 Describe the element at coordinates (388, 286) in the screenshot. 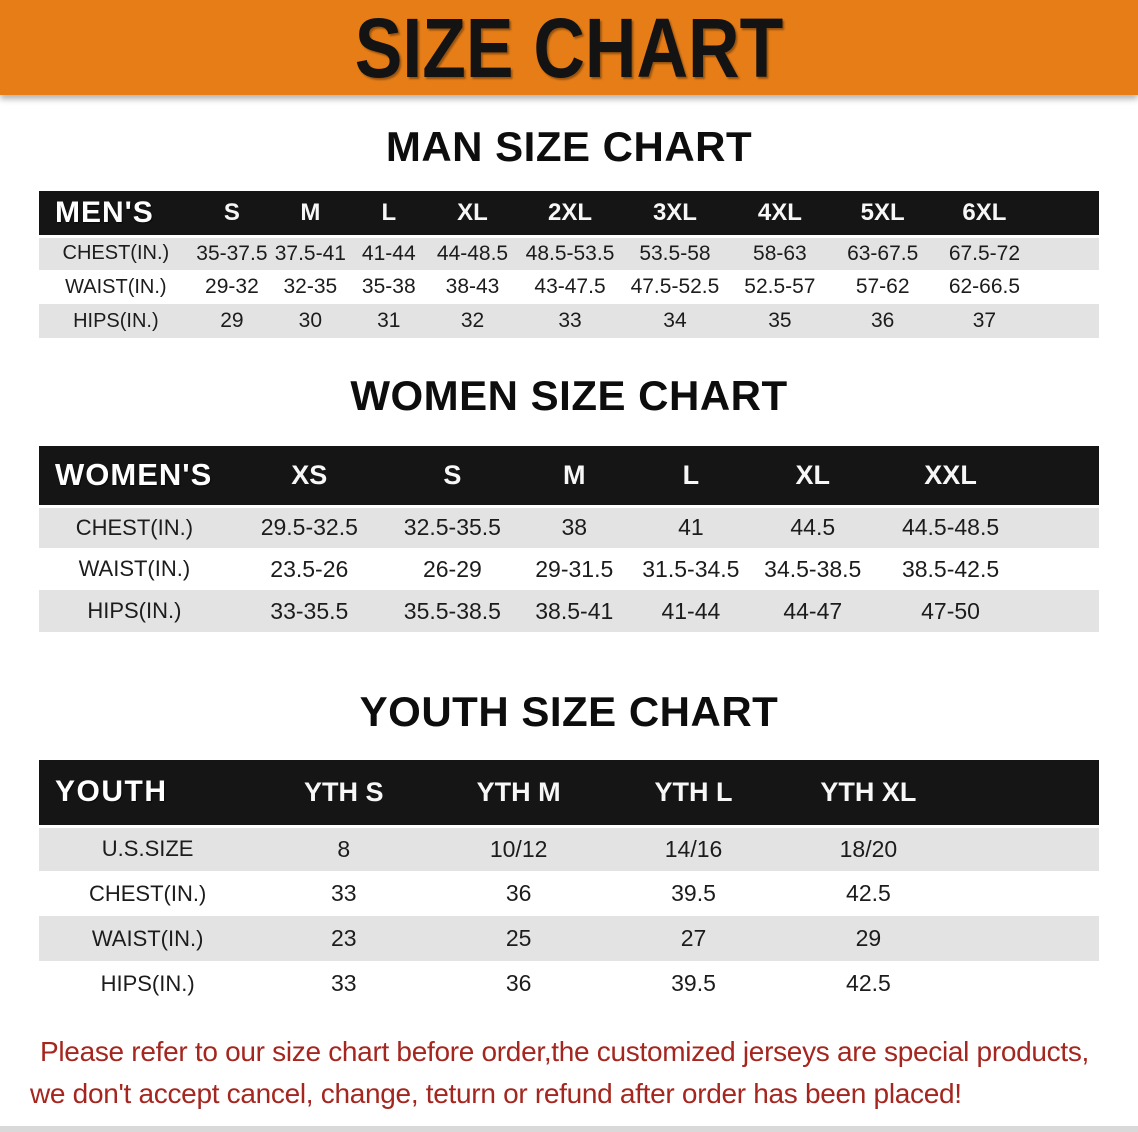

I see `measurement-value: 35-38` at that location.